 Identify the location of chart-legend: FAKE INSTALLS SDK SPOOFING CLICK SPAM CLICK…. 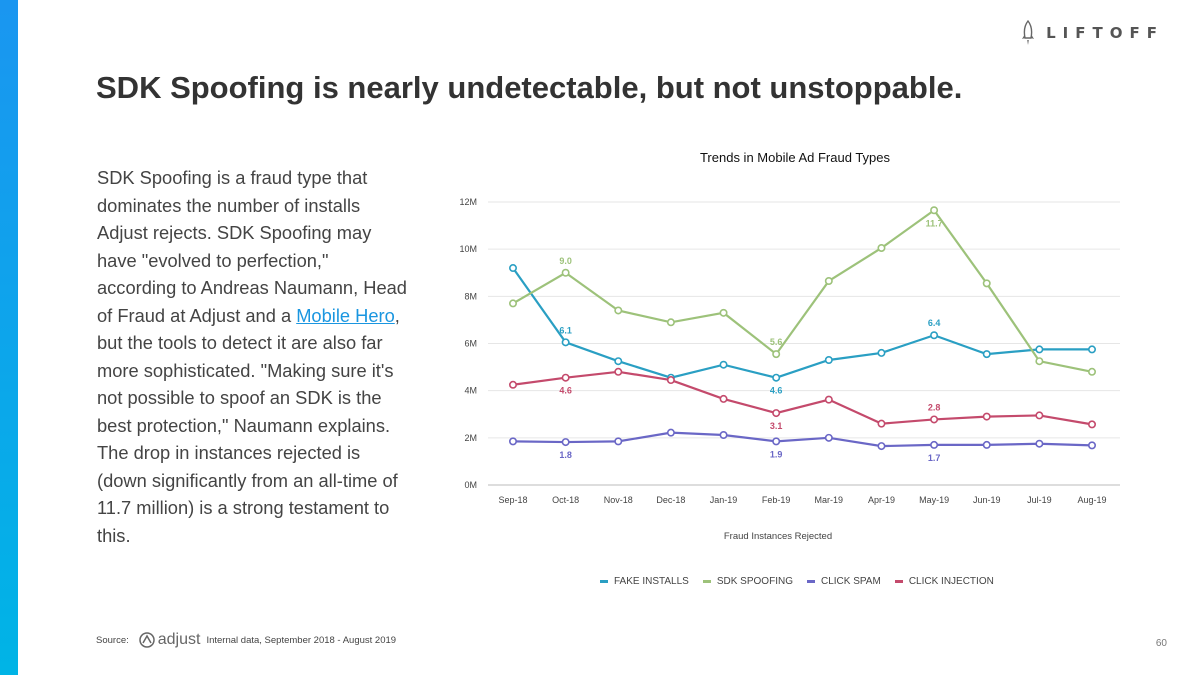
(797, 581).